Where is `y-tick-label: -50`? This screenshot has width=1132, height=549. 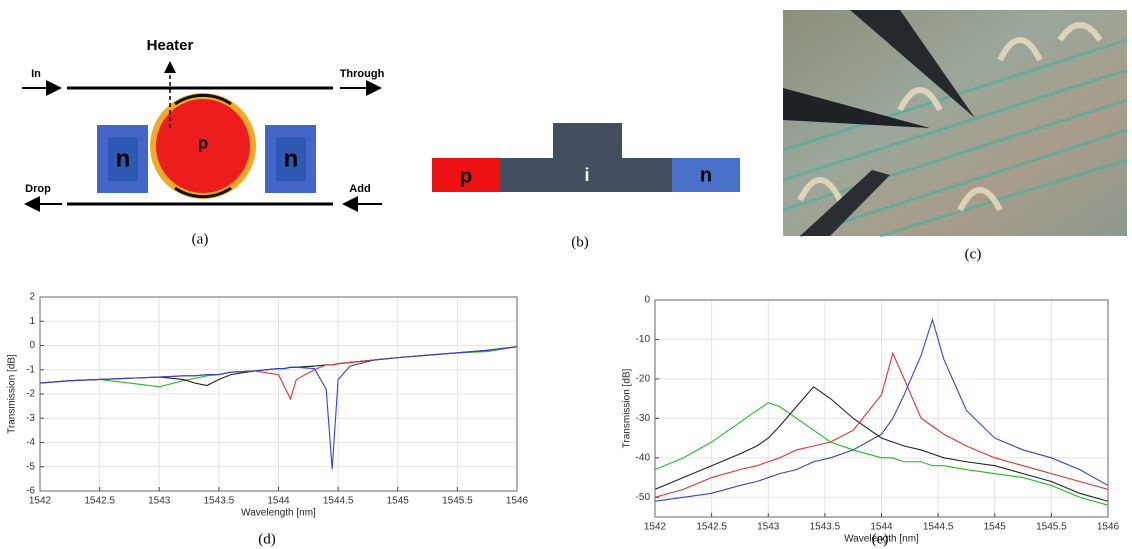 y-tick-label: -50 is located at coordinates (643, 497).